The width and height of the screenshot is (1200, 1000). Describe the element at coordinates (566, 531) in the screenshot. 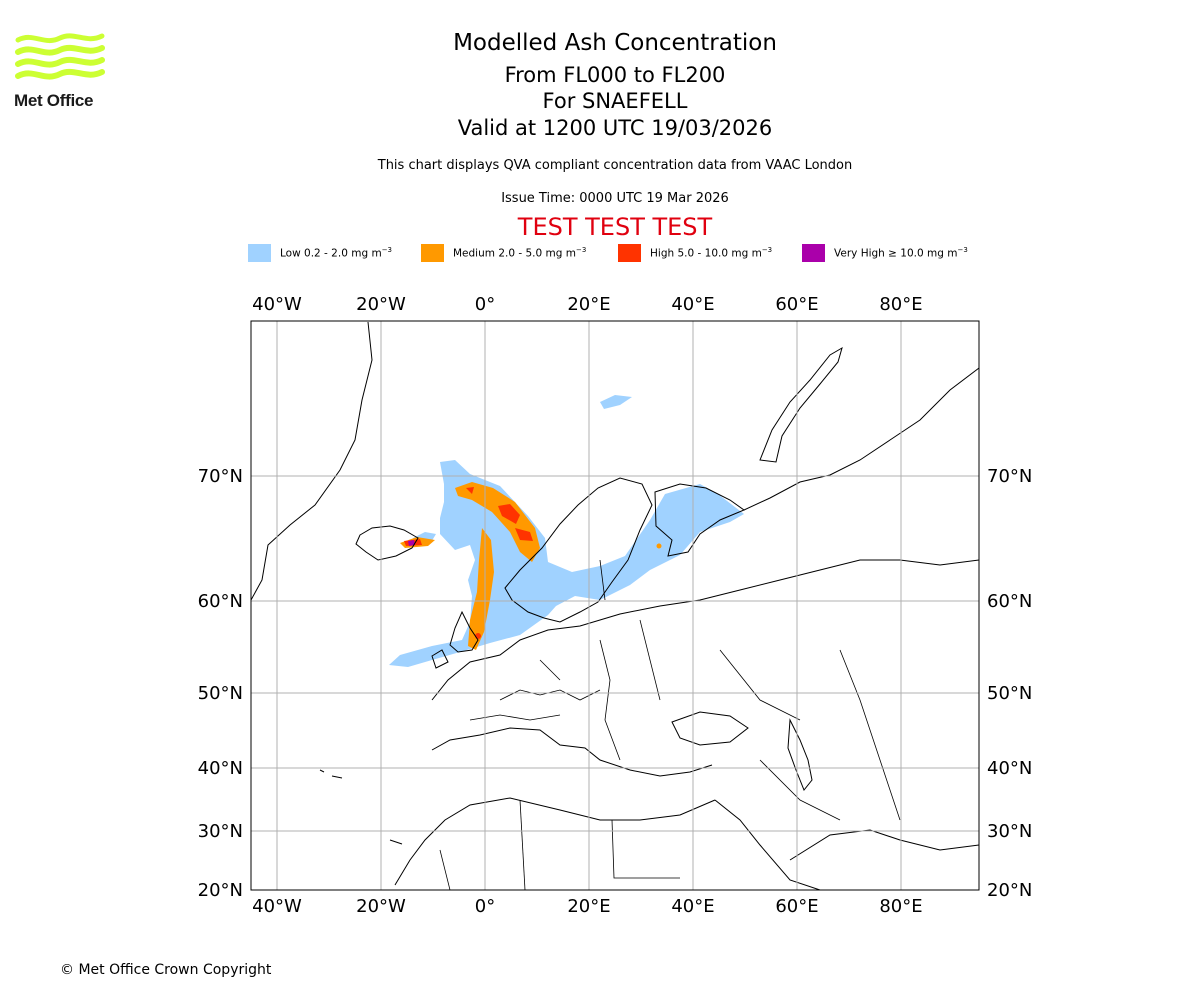

I see `ash-plume-low` at that location.